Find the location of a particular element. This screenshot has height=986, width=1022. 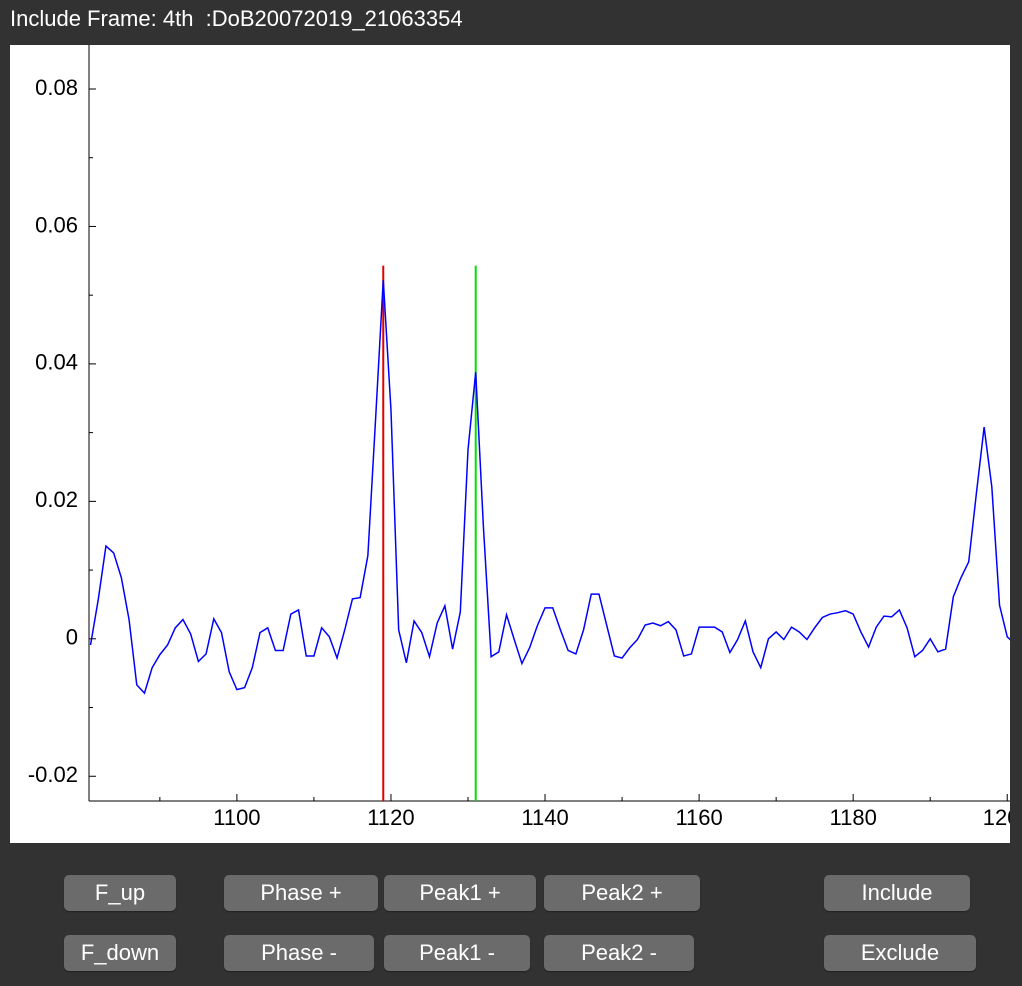

button: F_down is located at coordinates (120, 953).